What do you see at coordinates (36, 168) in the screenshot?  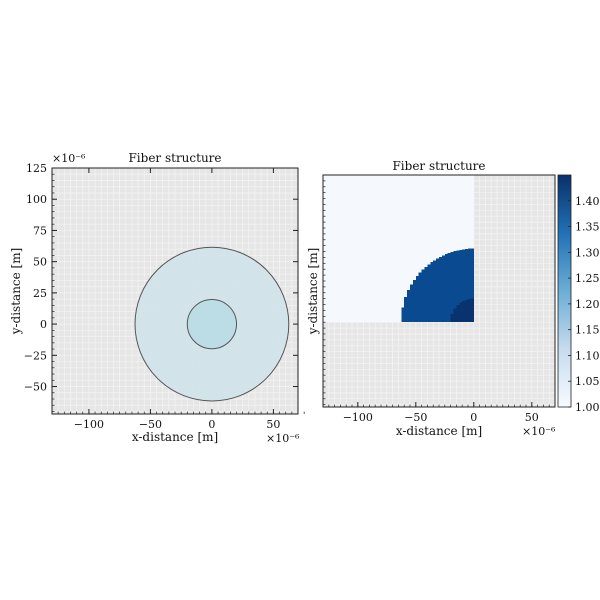 I see `y-tick-label: 125` at bounding box center [36, 168].